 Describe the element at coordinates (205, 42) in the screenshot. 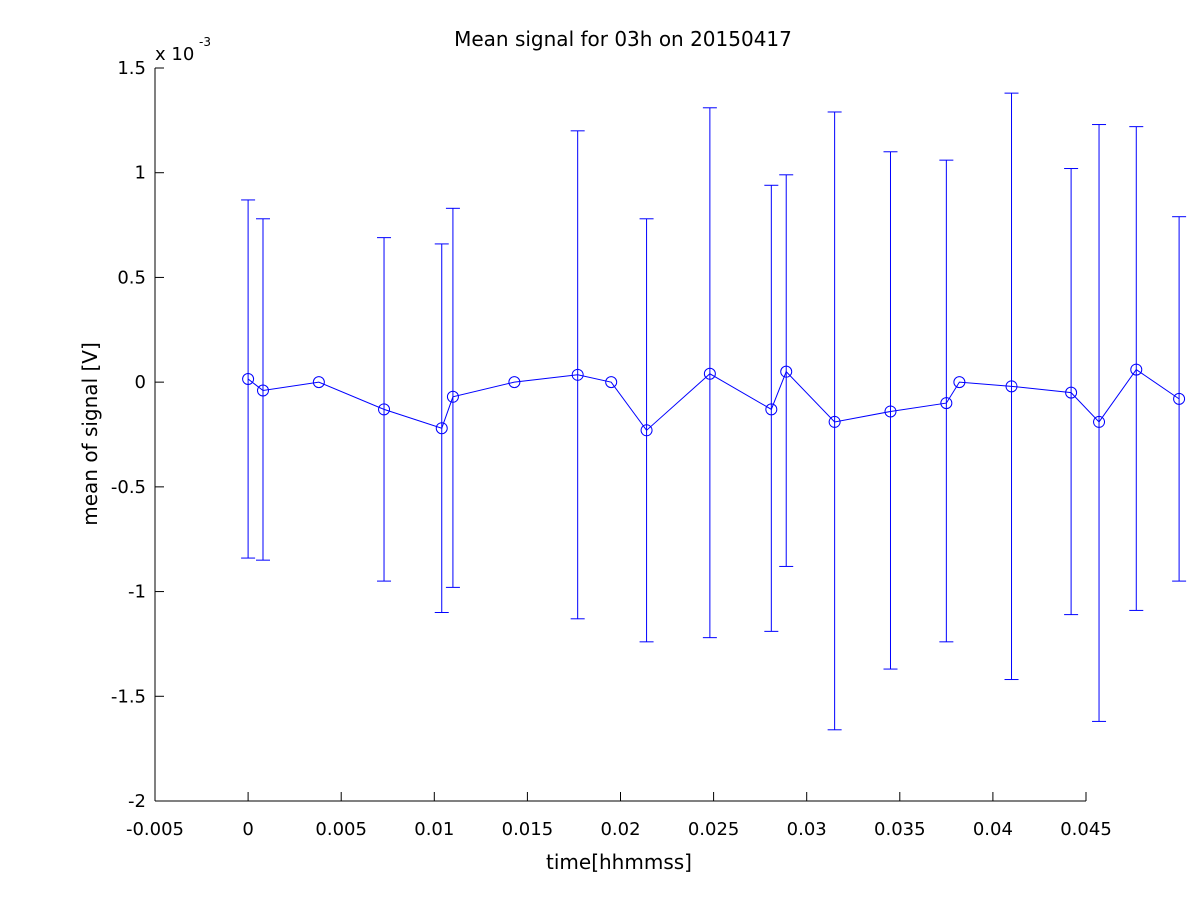

I see `exponent-power: -3` at that location.